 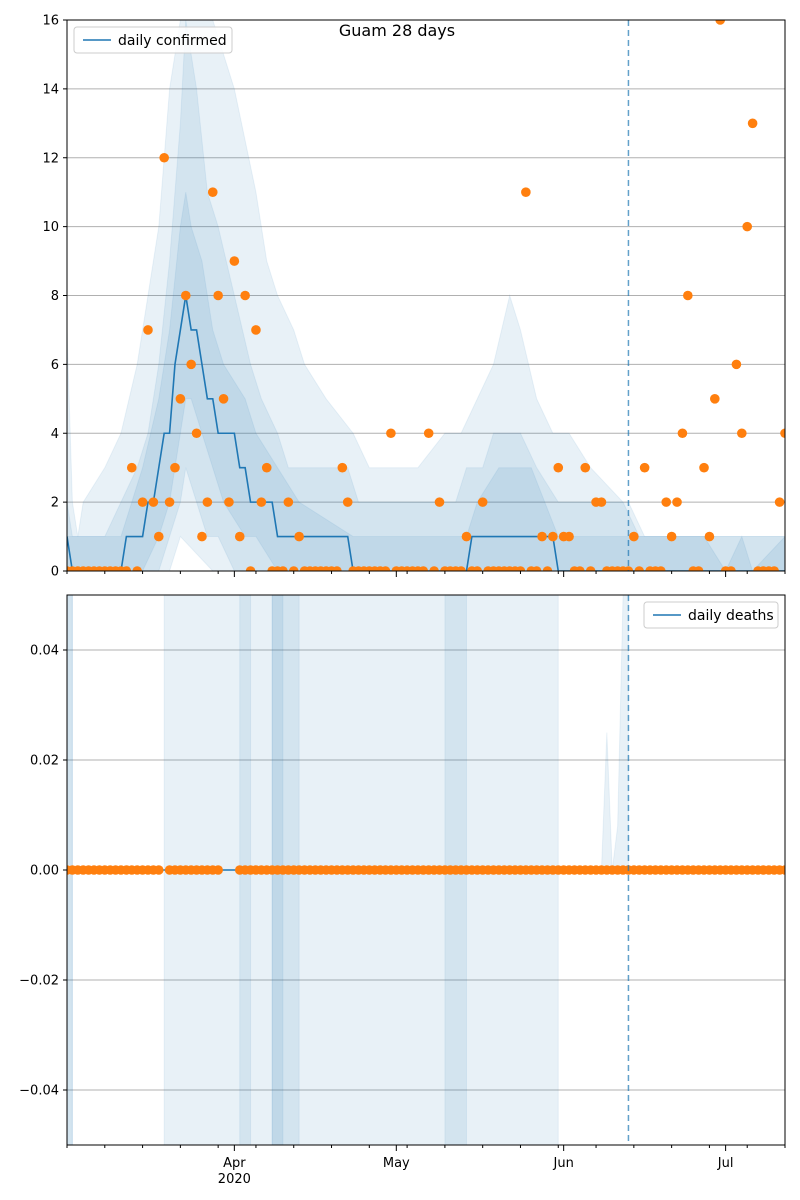 I want to click on y-tick-label: 4, so click(x=55, y=434).